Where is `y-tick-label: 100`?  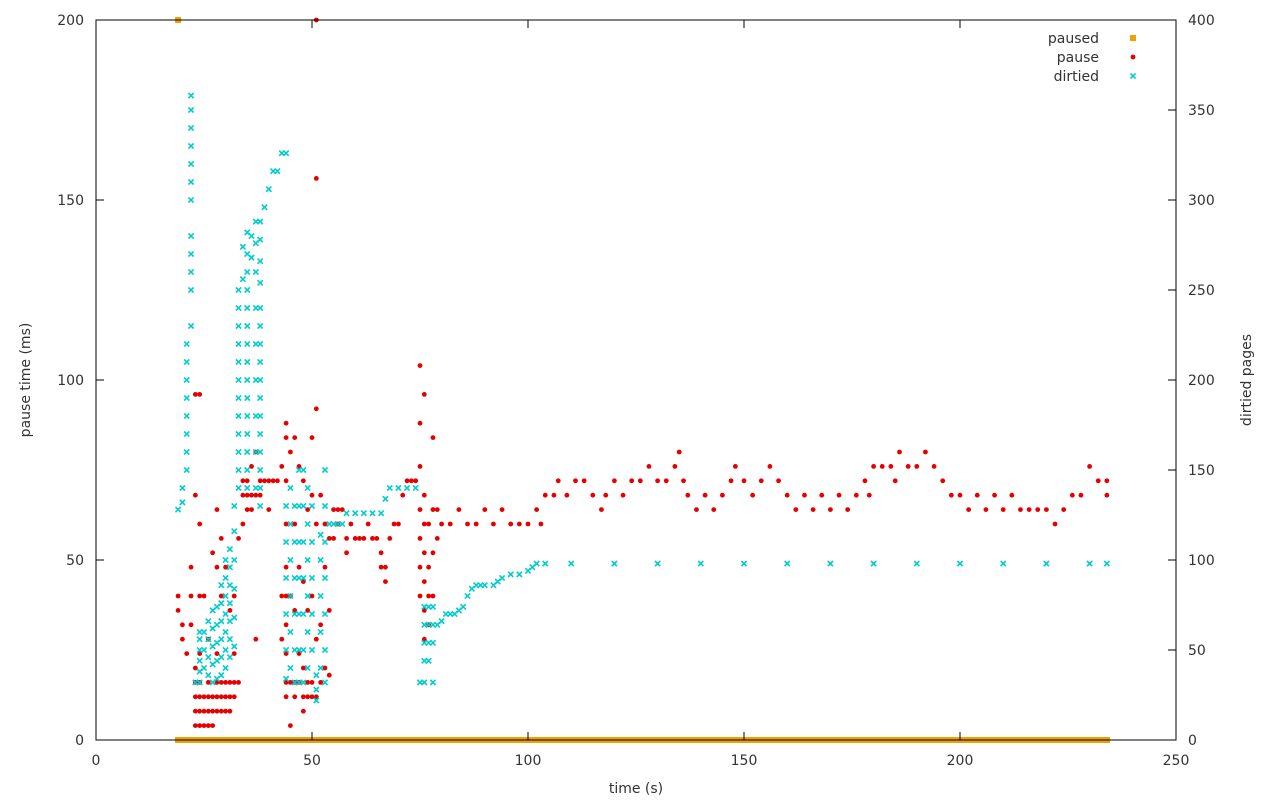
y-tick-label: 100 is located at coordinates (70, 381).